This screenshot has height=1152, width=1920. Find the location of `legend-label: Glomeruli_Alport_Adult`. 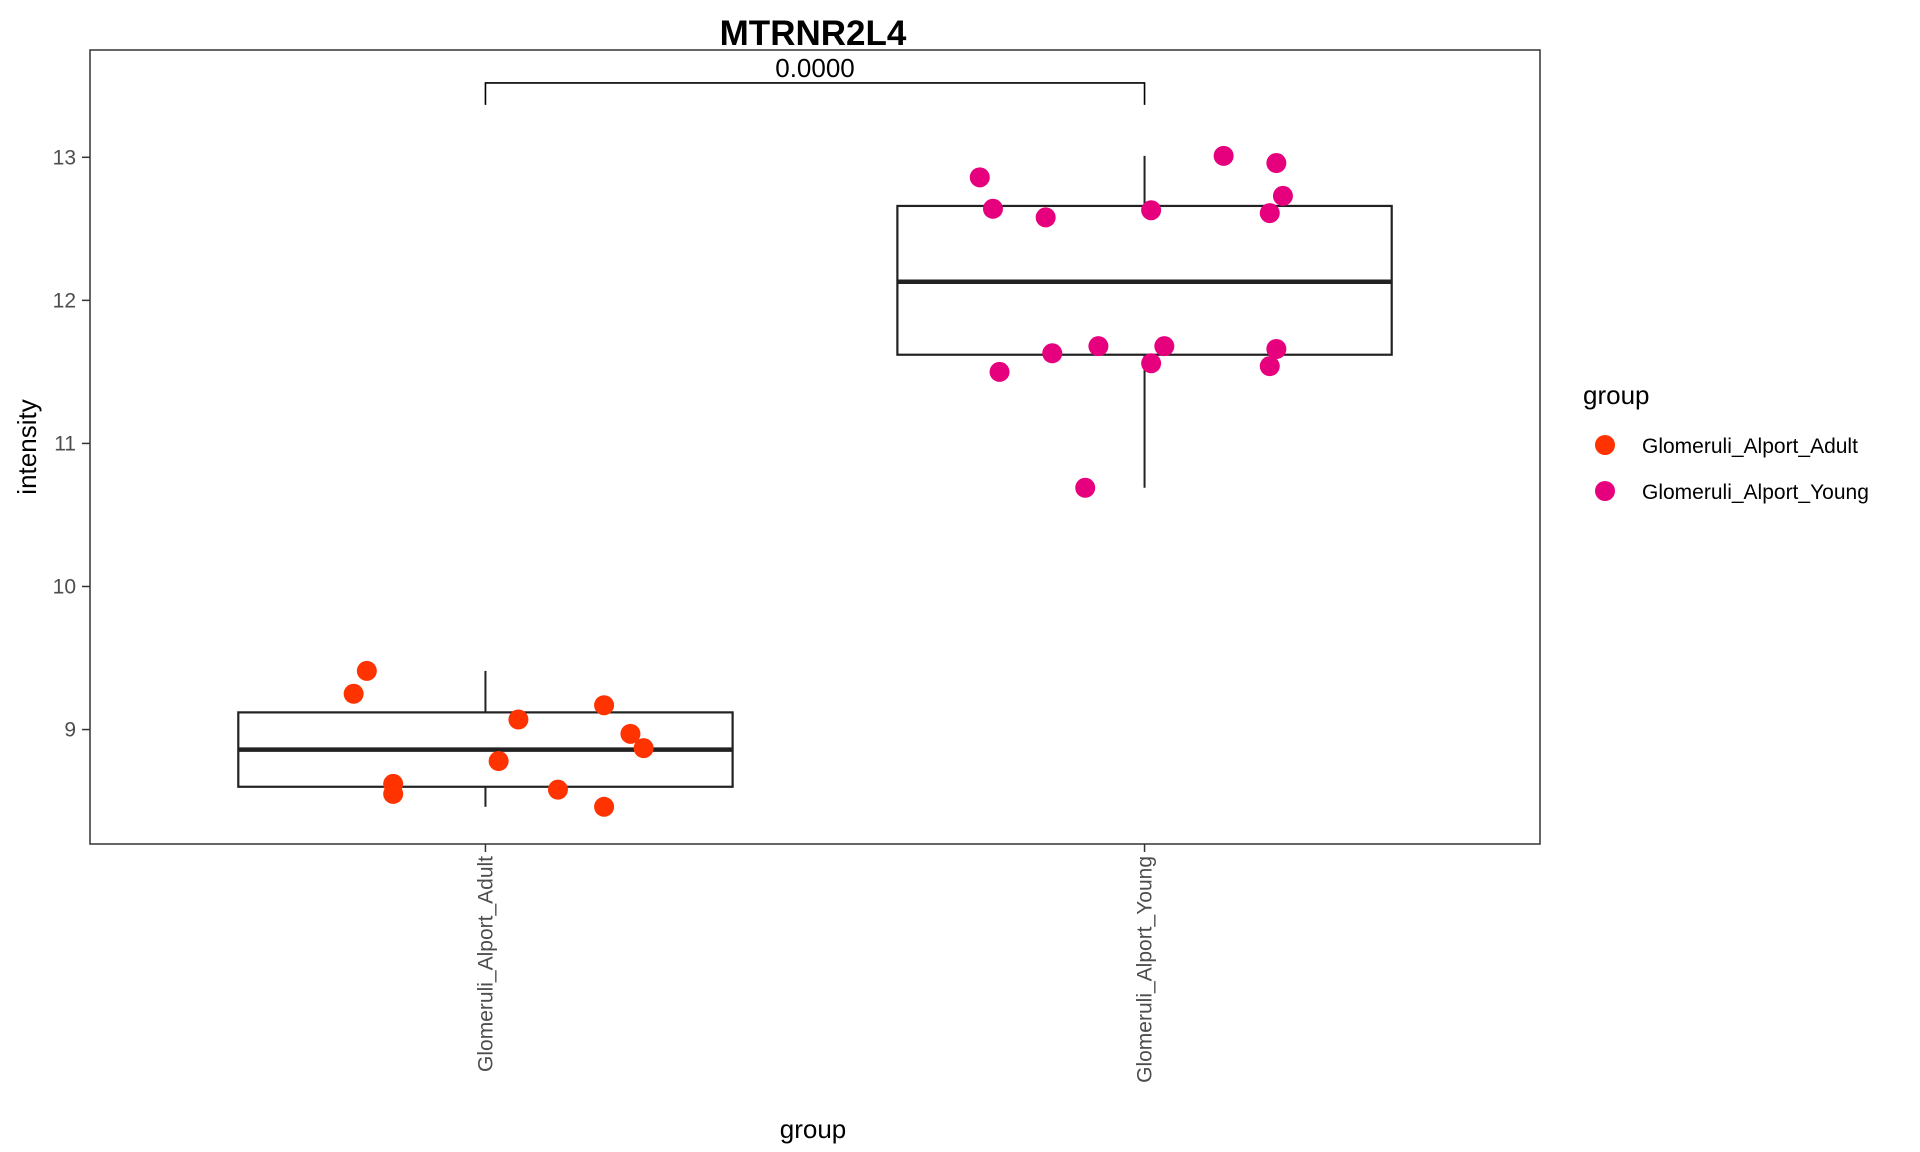

legend-label: Glomeruli_Alport_Adult is located at coordinates (1750, 446).